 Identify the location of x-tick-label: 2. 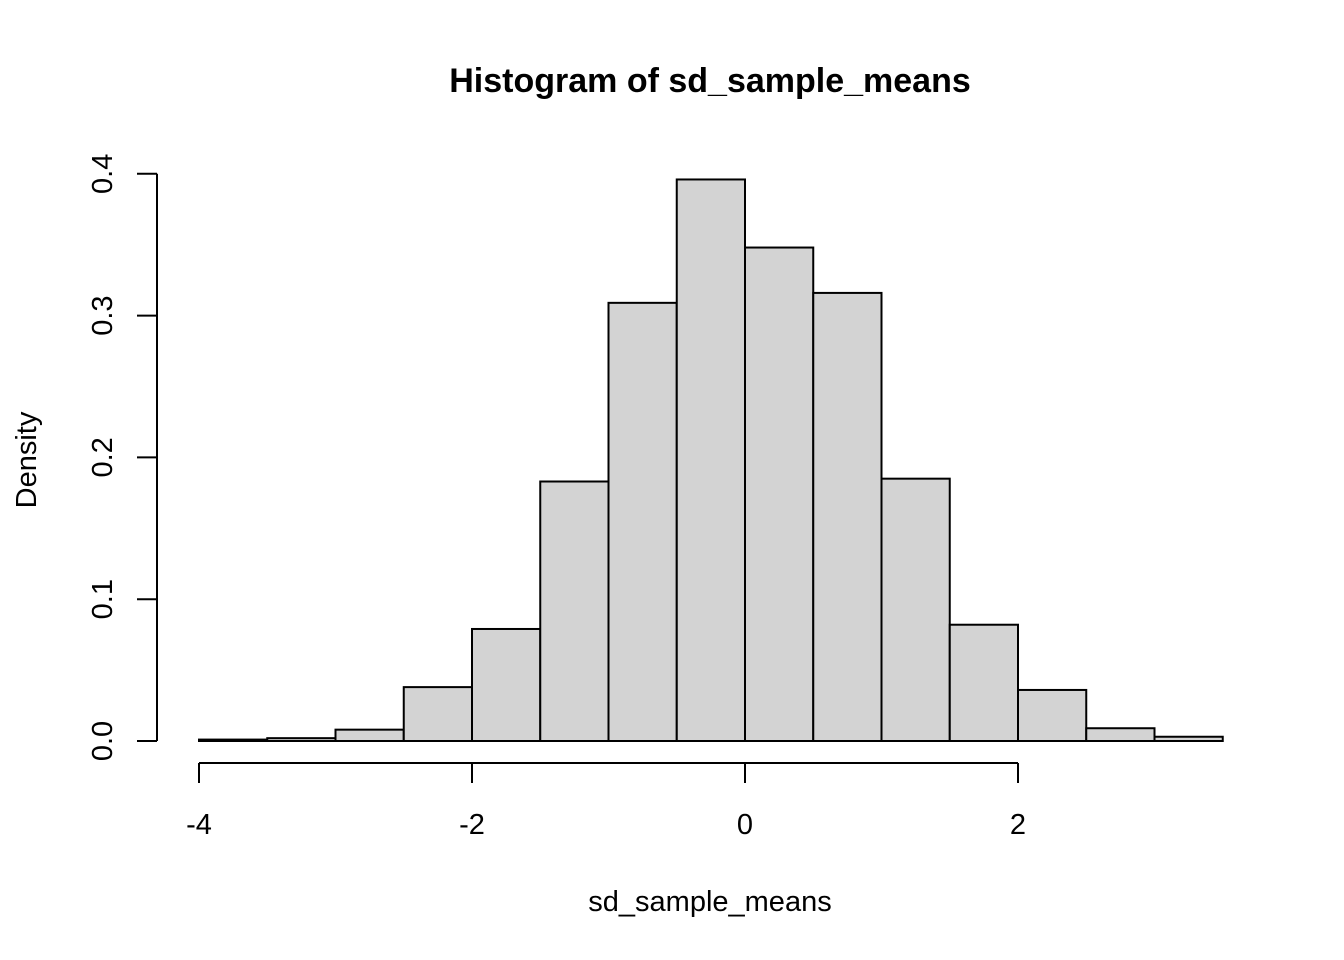
(1018, 825).